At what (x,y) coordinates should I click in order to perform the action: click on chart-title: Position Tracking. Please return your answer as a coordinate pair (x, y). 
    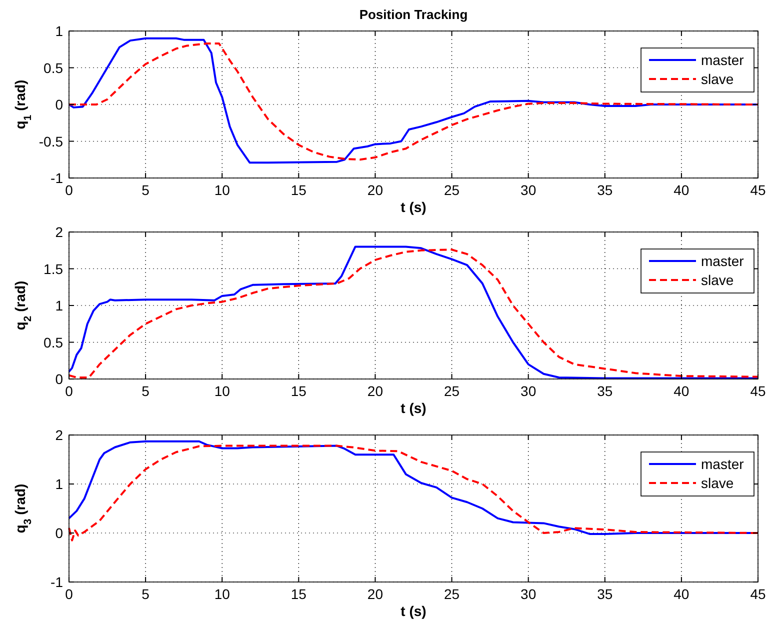
    Looking at the image, I should click on (413, 14).